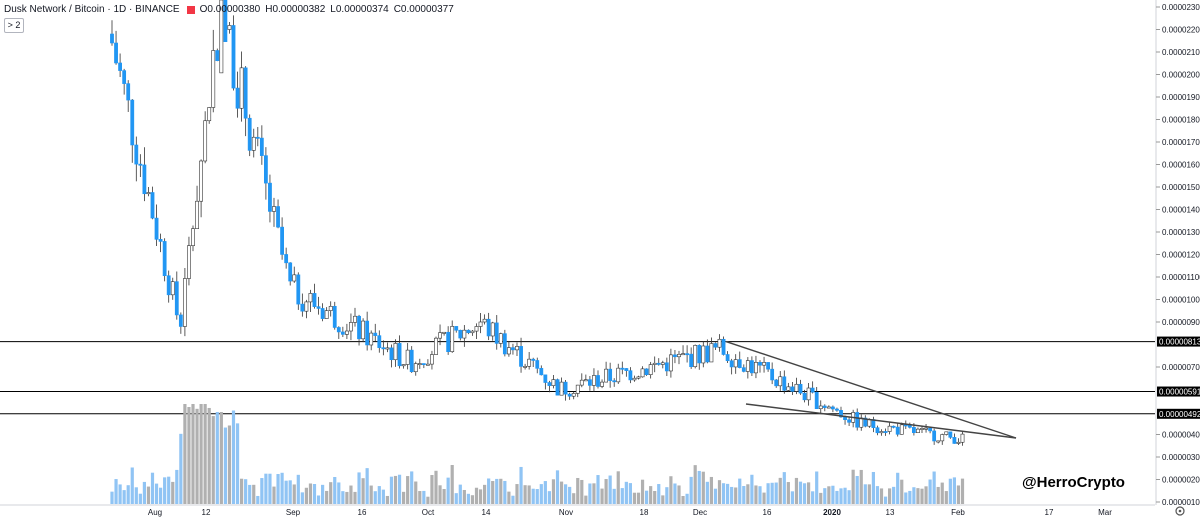  What do you see at coordinates (92, 9) in the screenshot?
I see `symbol-title: Dusk Network / Bitcoin · 1D · BINANCE` at bounding box center [92, 9].